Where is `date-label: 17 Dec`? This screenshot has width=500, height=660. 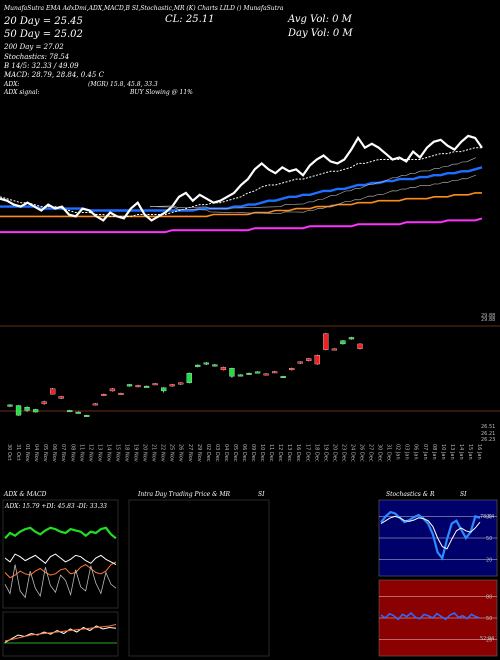
date-label: 17 Dec is located at coordinates (307, 453).